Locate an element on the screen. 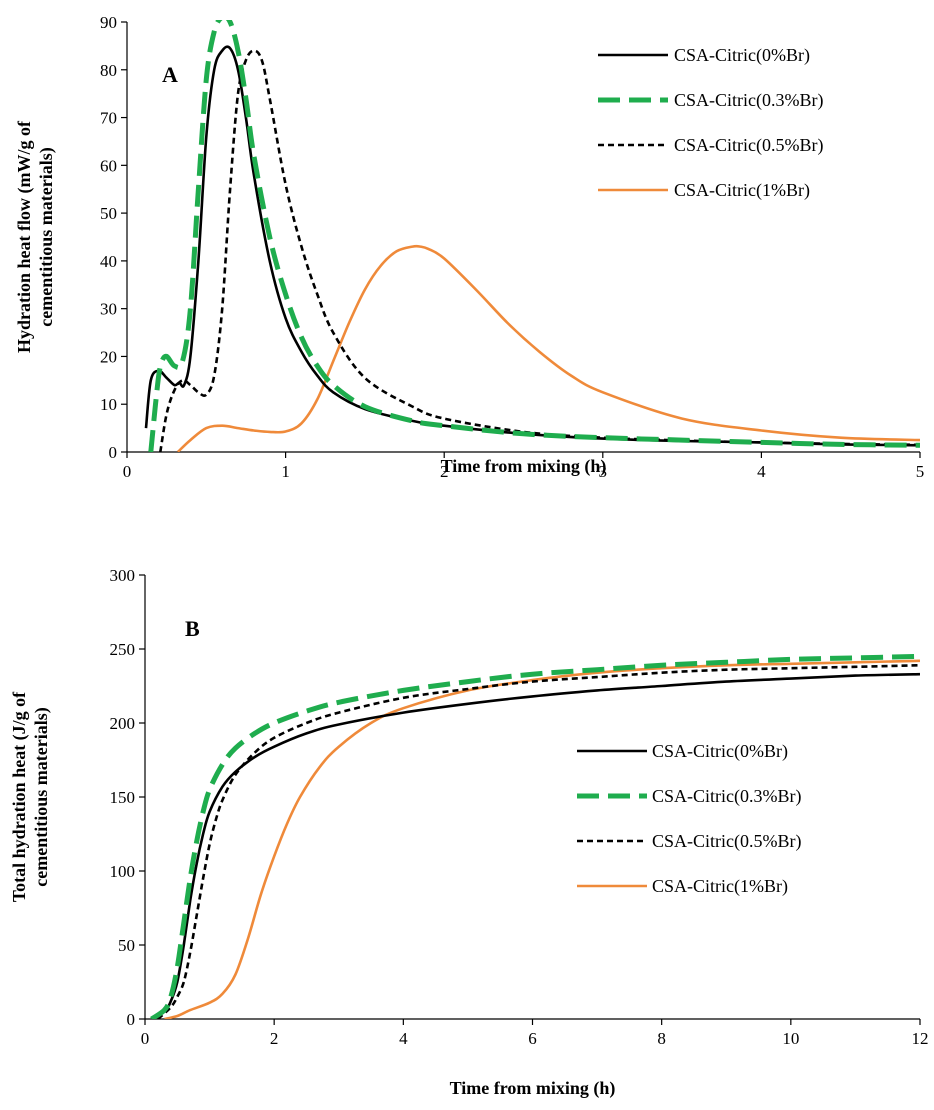 Image resolution: width=934 pixels, height=1110 pixels. panel-label: A is located at coordinates (170, 74).